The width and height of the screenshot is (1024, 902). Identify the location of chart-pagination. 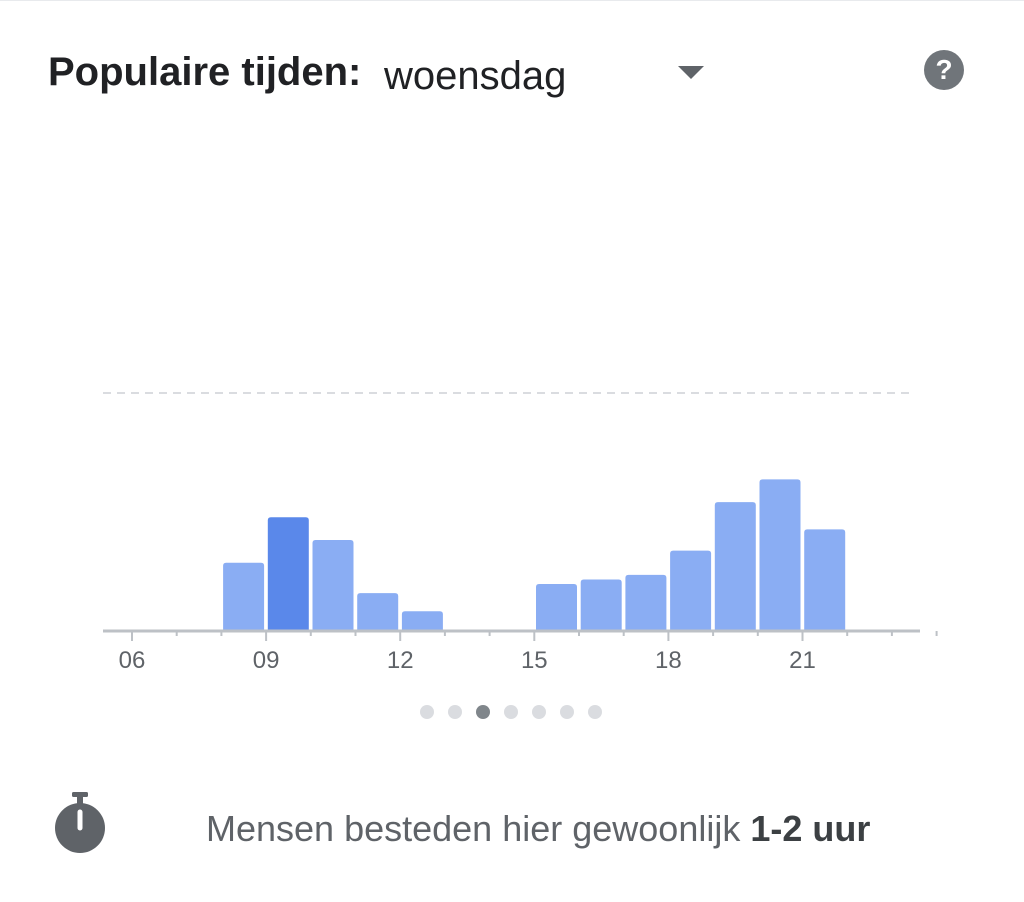
(511, 713).